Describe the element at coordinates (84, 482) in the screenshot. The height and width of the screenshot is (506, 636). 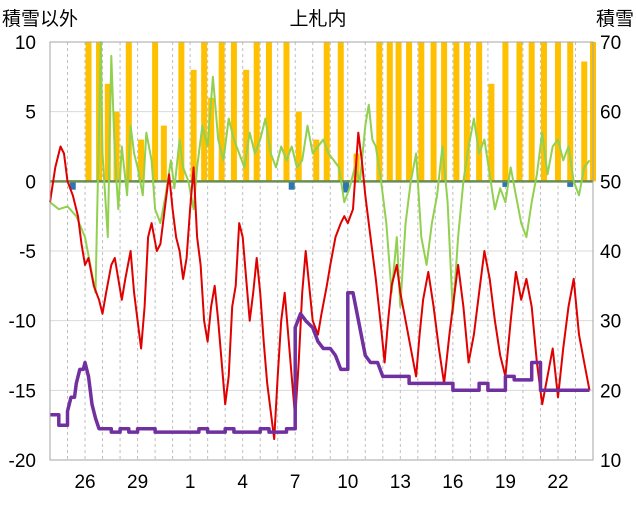
I see `x-tick-label: 26` at that location.